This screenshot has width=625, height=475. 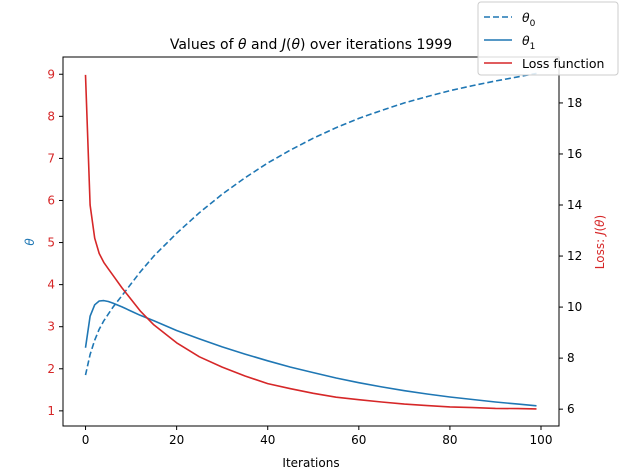 I want to click on legend-label: θ0​, so click(x=529, y=19).